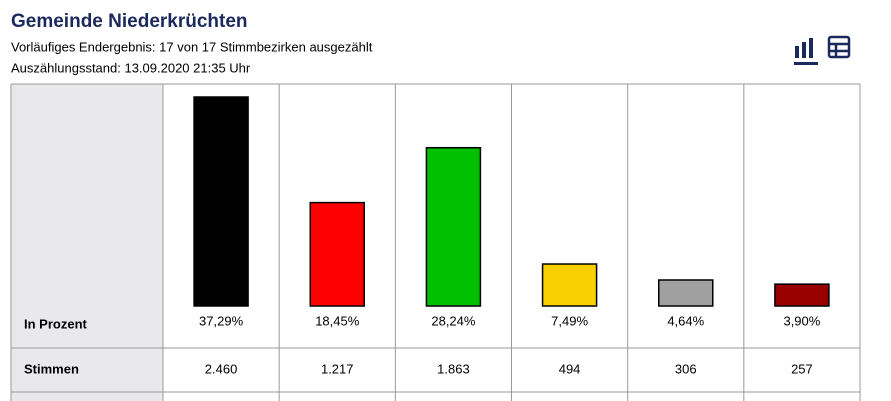 This screenshot has height=401, width=891. I want to click on value-label: 4,64%, so click(685, 320).